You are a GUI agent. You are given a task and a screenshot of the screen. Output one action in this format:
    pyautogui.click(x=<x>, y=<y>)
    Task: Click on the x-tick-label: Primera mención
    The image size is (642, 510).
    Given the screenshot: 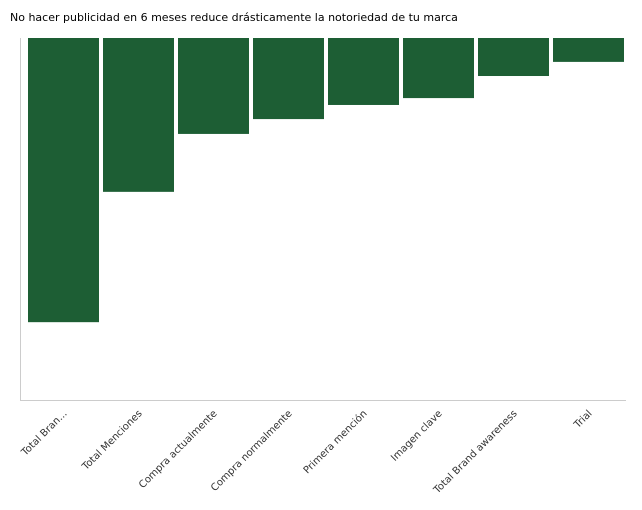 What is the action you would take?
    pyautogui.click(x=335, y=442)
    